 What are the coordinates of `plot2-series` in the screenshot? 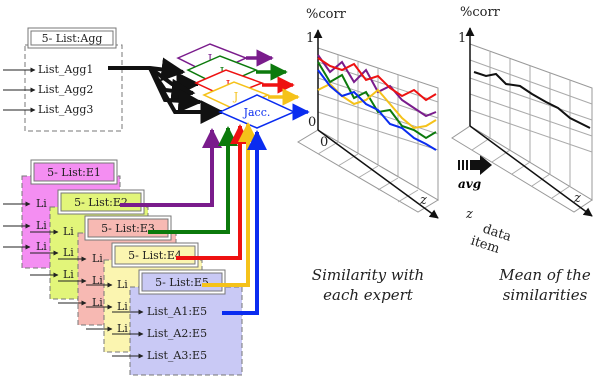 It's located at (532, 100).